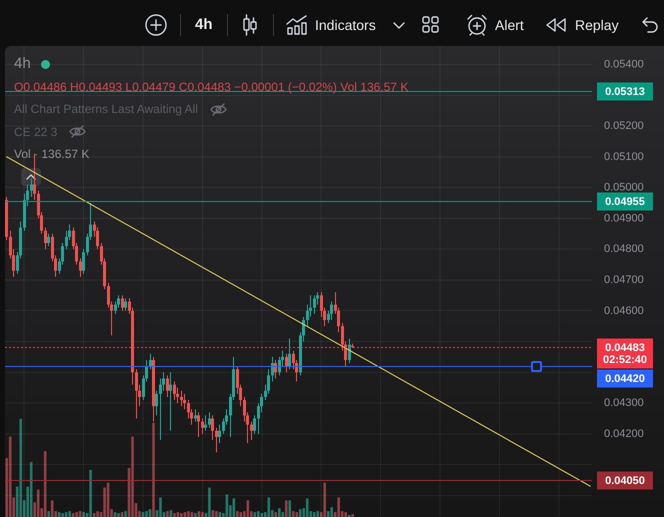 The width and height of the screenshot is (664, 517). I want to click on y-tick-label: 0.05400, so click(624, 64).